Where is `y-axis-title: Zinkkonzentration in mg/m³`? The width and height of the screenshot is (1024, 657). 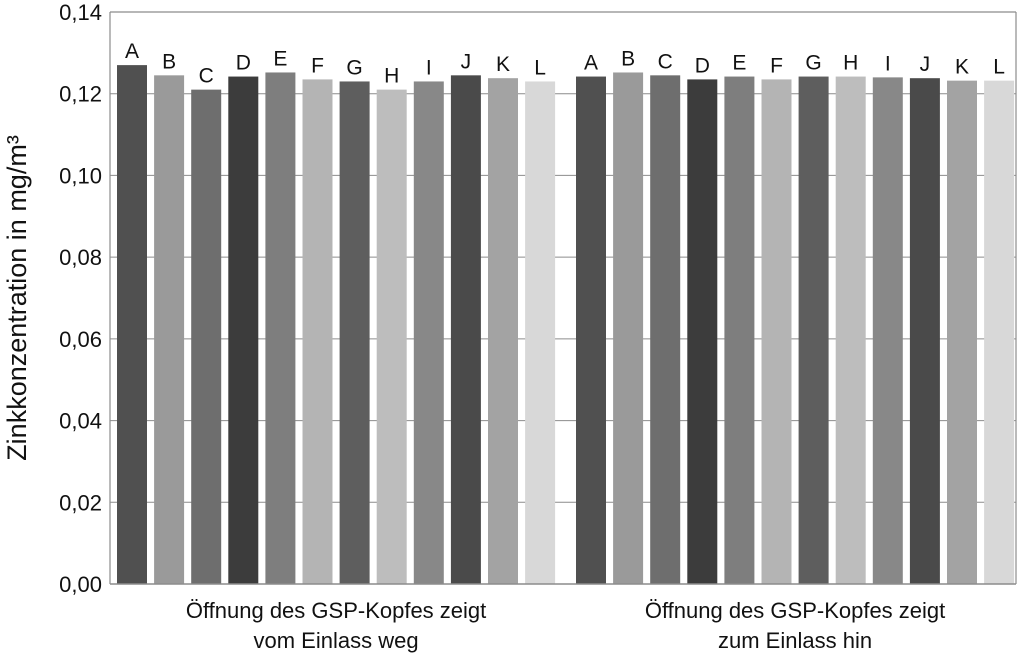
y-axis-title: Zinkkonzentration in mg/m³ is located at coordinates (17, 298).